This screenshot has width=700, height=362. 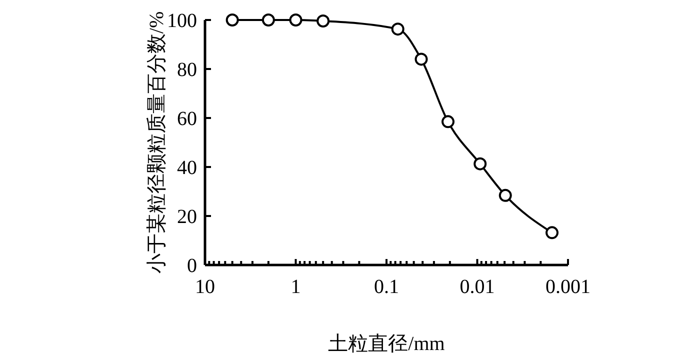 What do you see at coordinates (386, 287) in the screenshot?
I see `x-tick-label: 0.1` at bounding box center [386, 287].